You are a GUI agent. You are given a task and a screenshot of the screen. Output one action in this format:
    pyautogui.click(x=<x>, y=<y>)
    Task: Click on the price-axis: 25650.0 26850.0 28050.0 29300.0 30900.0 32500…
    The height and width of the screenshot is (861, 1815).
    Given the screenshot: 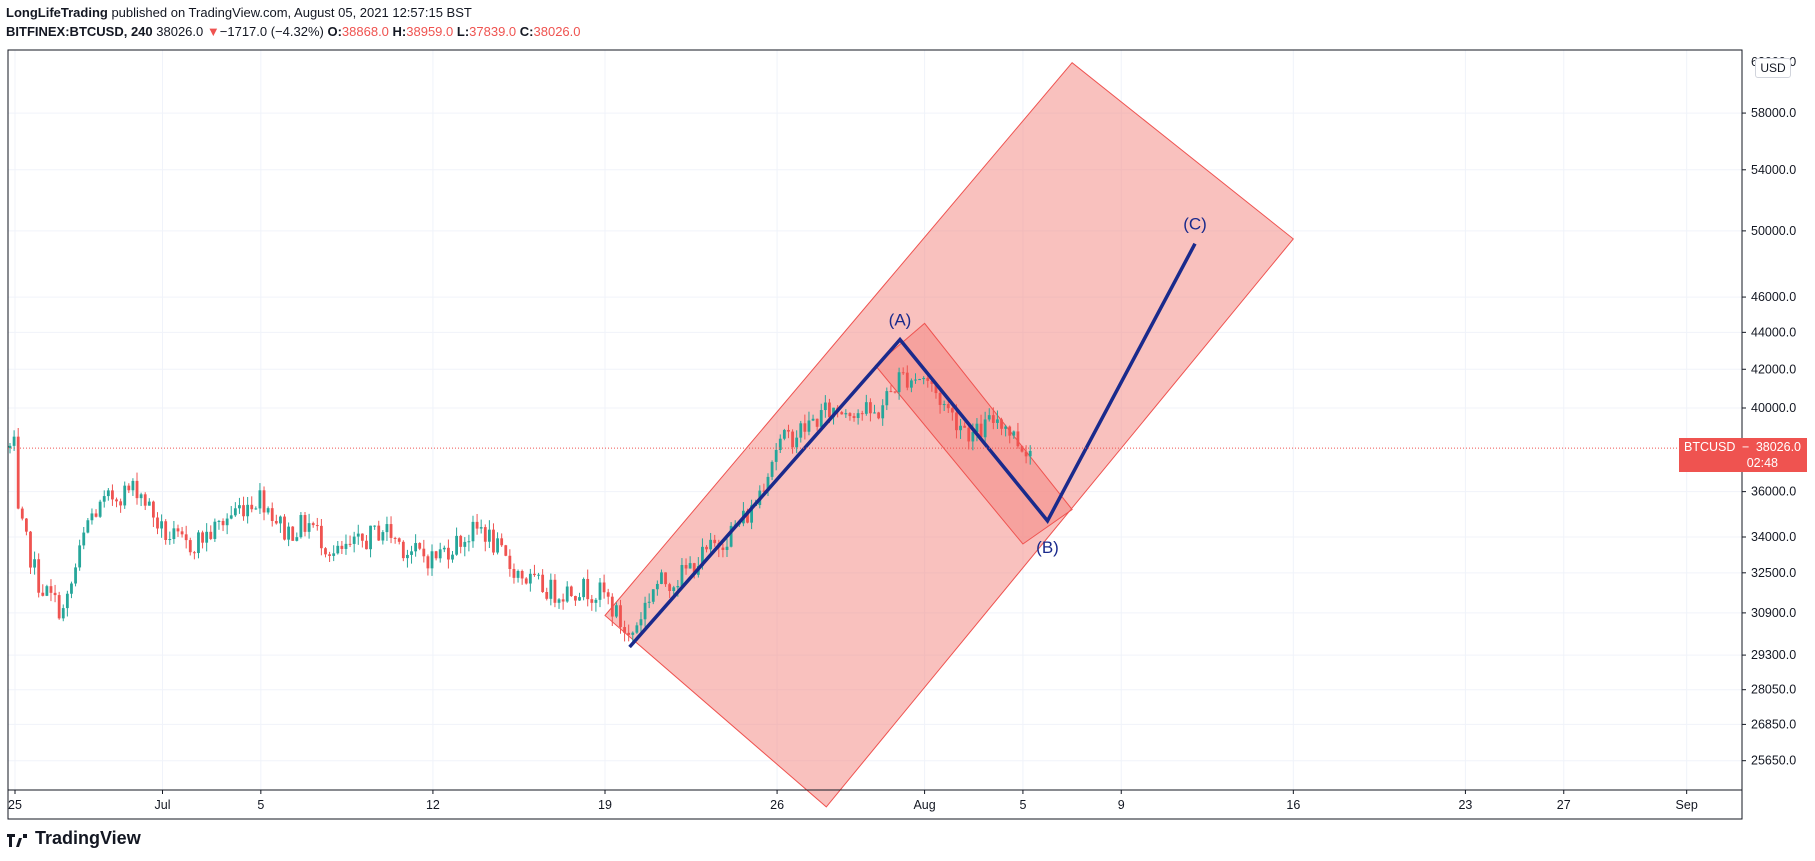 What is the action you would take?
    pyautogui.click(x=1769, y=411)
    